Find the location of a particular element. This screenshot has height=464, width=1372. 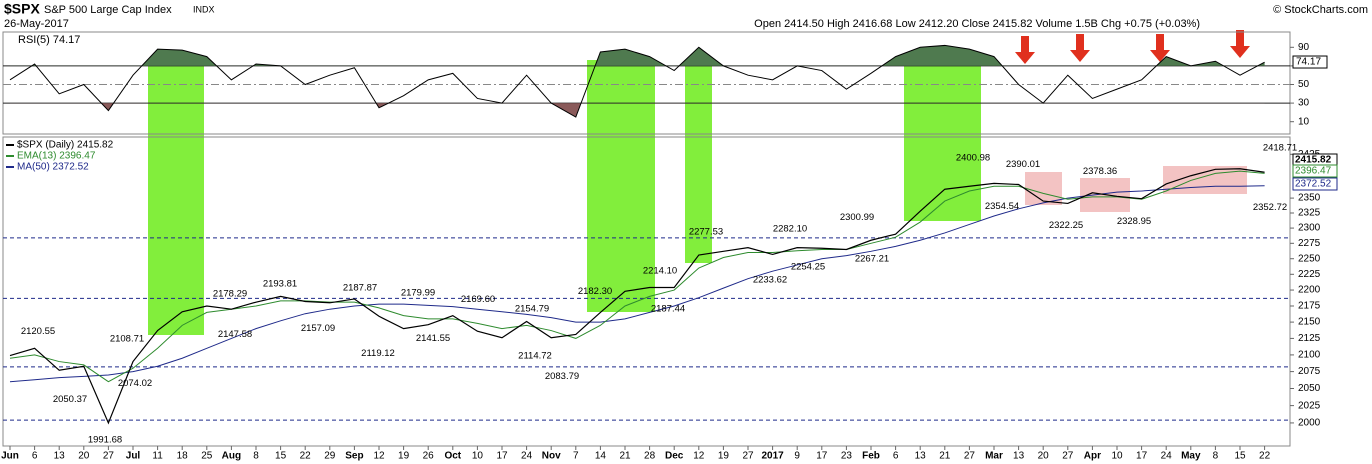

x-tick-label: Apr is located at coordinates (1092, 456).